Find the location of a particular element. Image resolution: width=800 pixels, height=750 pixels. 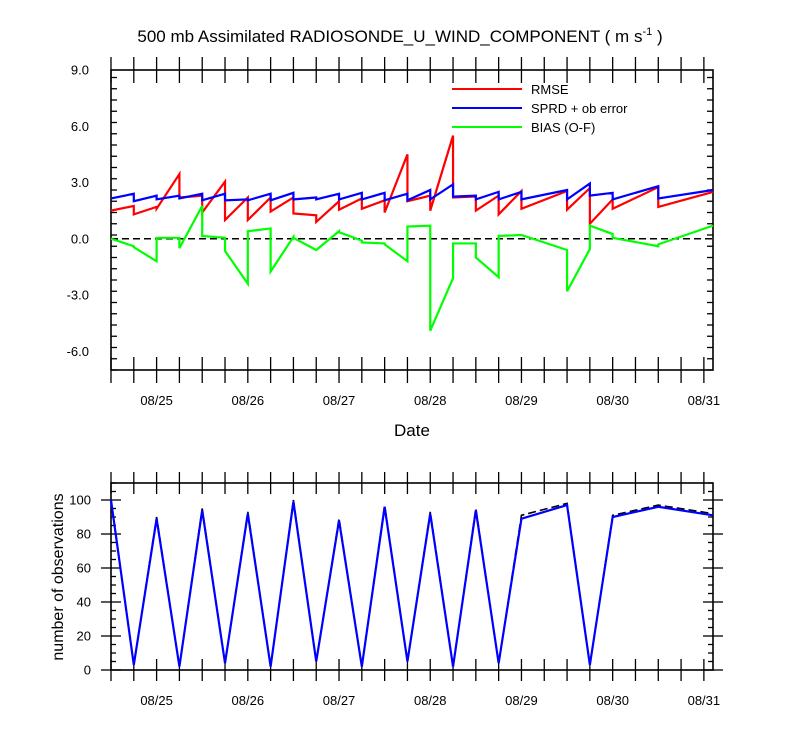

y-tick-label: -6.0 is located at coordinates (78, 351).